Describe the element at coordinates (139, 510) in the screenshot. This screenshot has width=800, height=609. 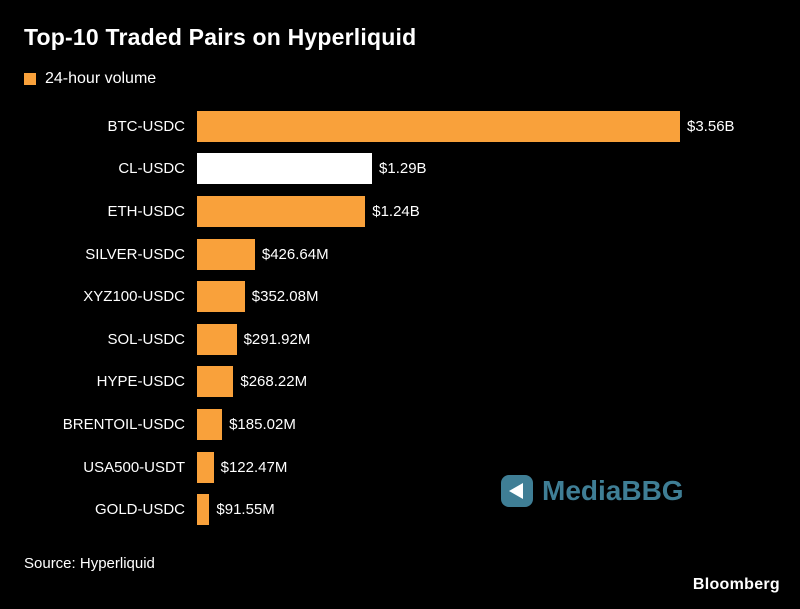
I see `category-label: GOLD-USDC` at that location.